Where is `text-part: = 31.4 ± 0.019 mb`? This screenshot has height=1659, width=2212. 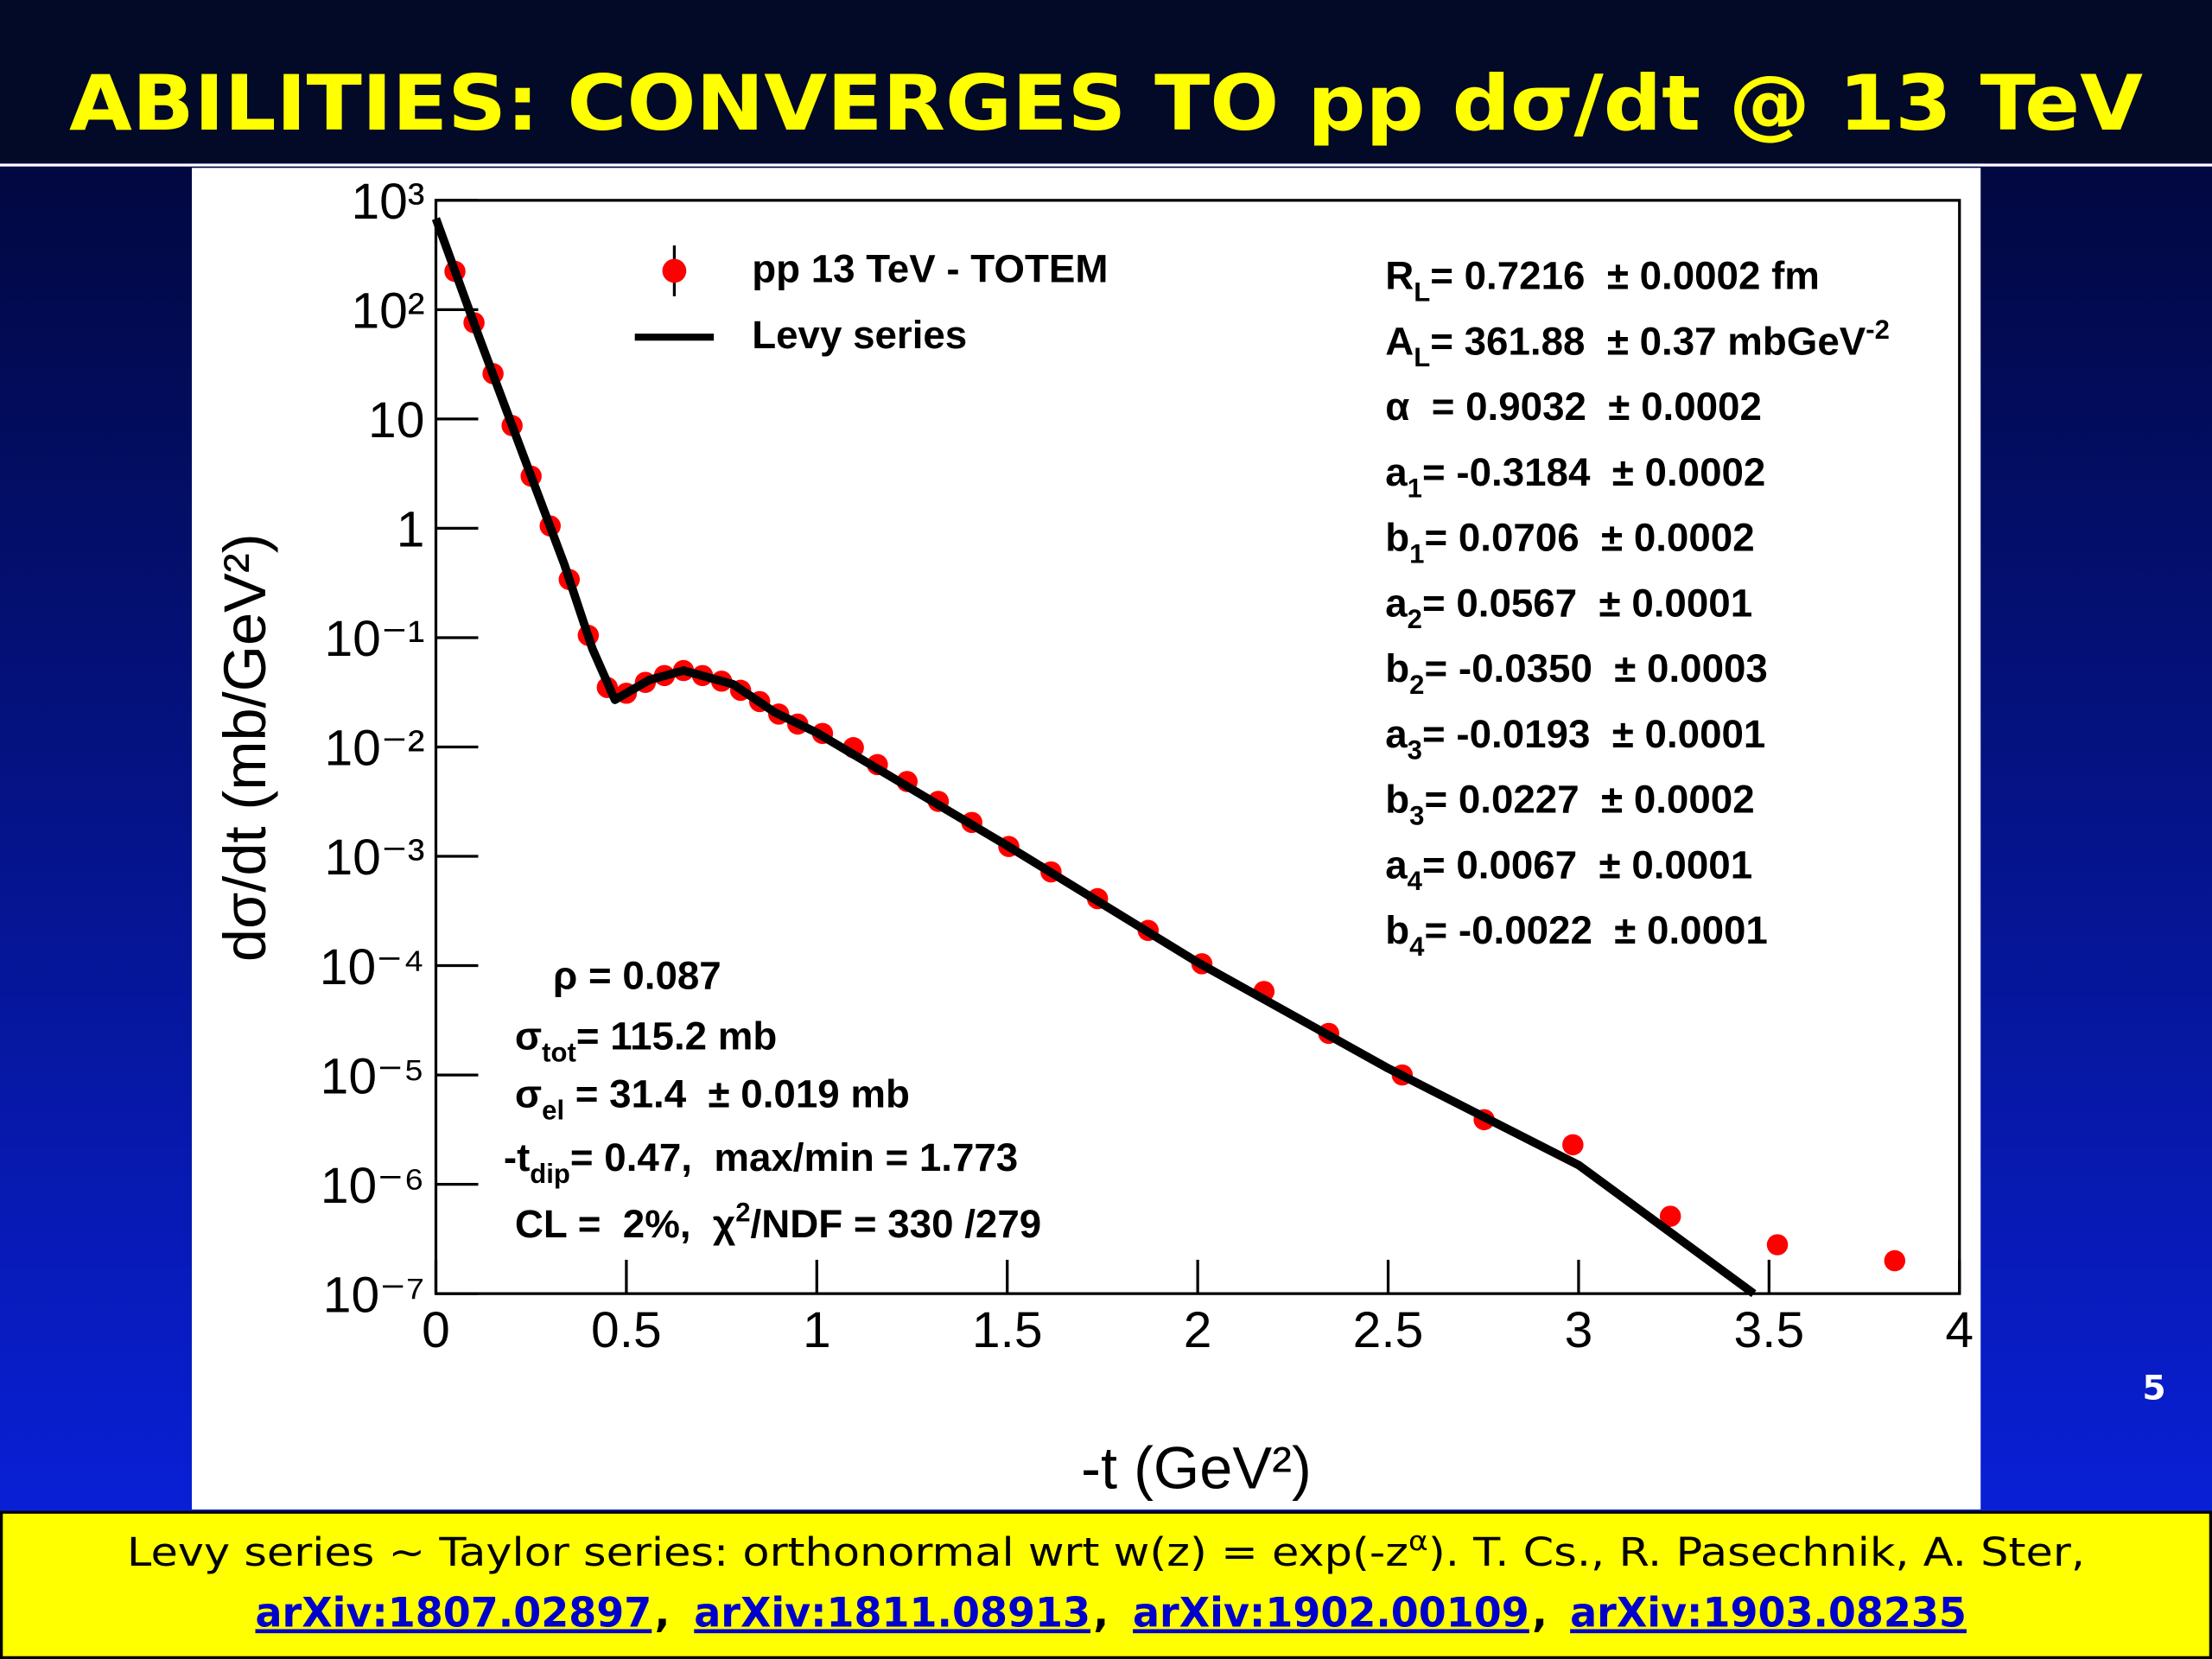
text-part: = 31.4 ± 0.019 mb is located at coordinates (737, 1094).